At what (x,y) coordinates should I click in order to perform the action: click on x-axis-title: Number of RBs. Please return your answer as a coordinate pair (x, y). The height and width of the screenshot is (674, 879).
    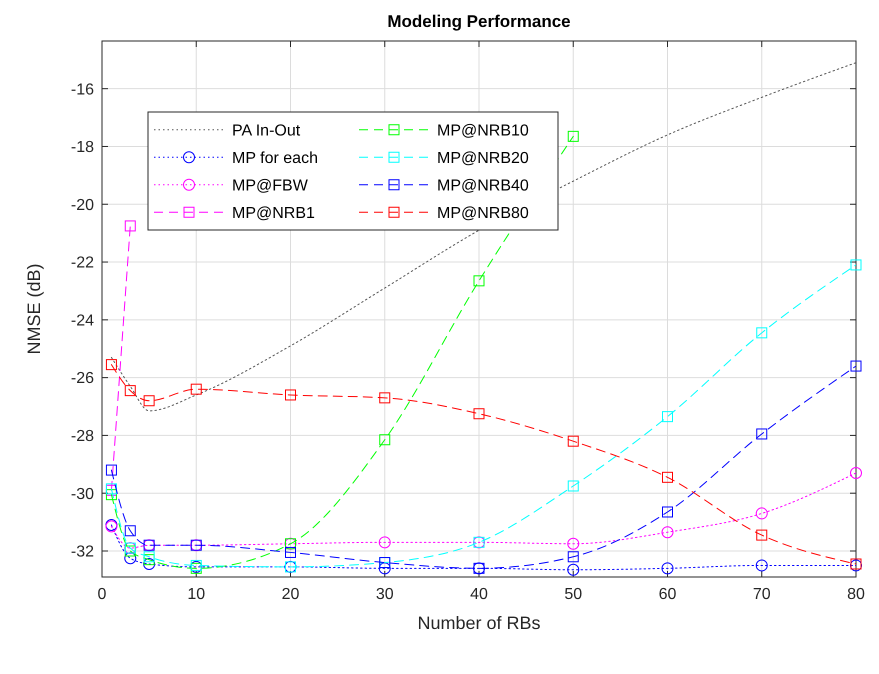
    Looking at the image, I should click on (479, 623).